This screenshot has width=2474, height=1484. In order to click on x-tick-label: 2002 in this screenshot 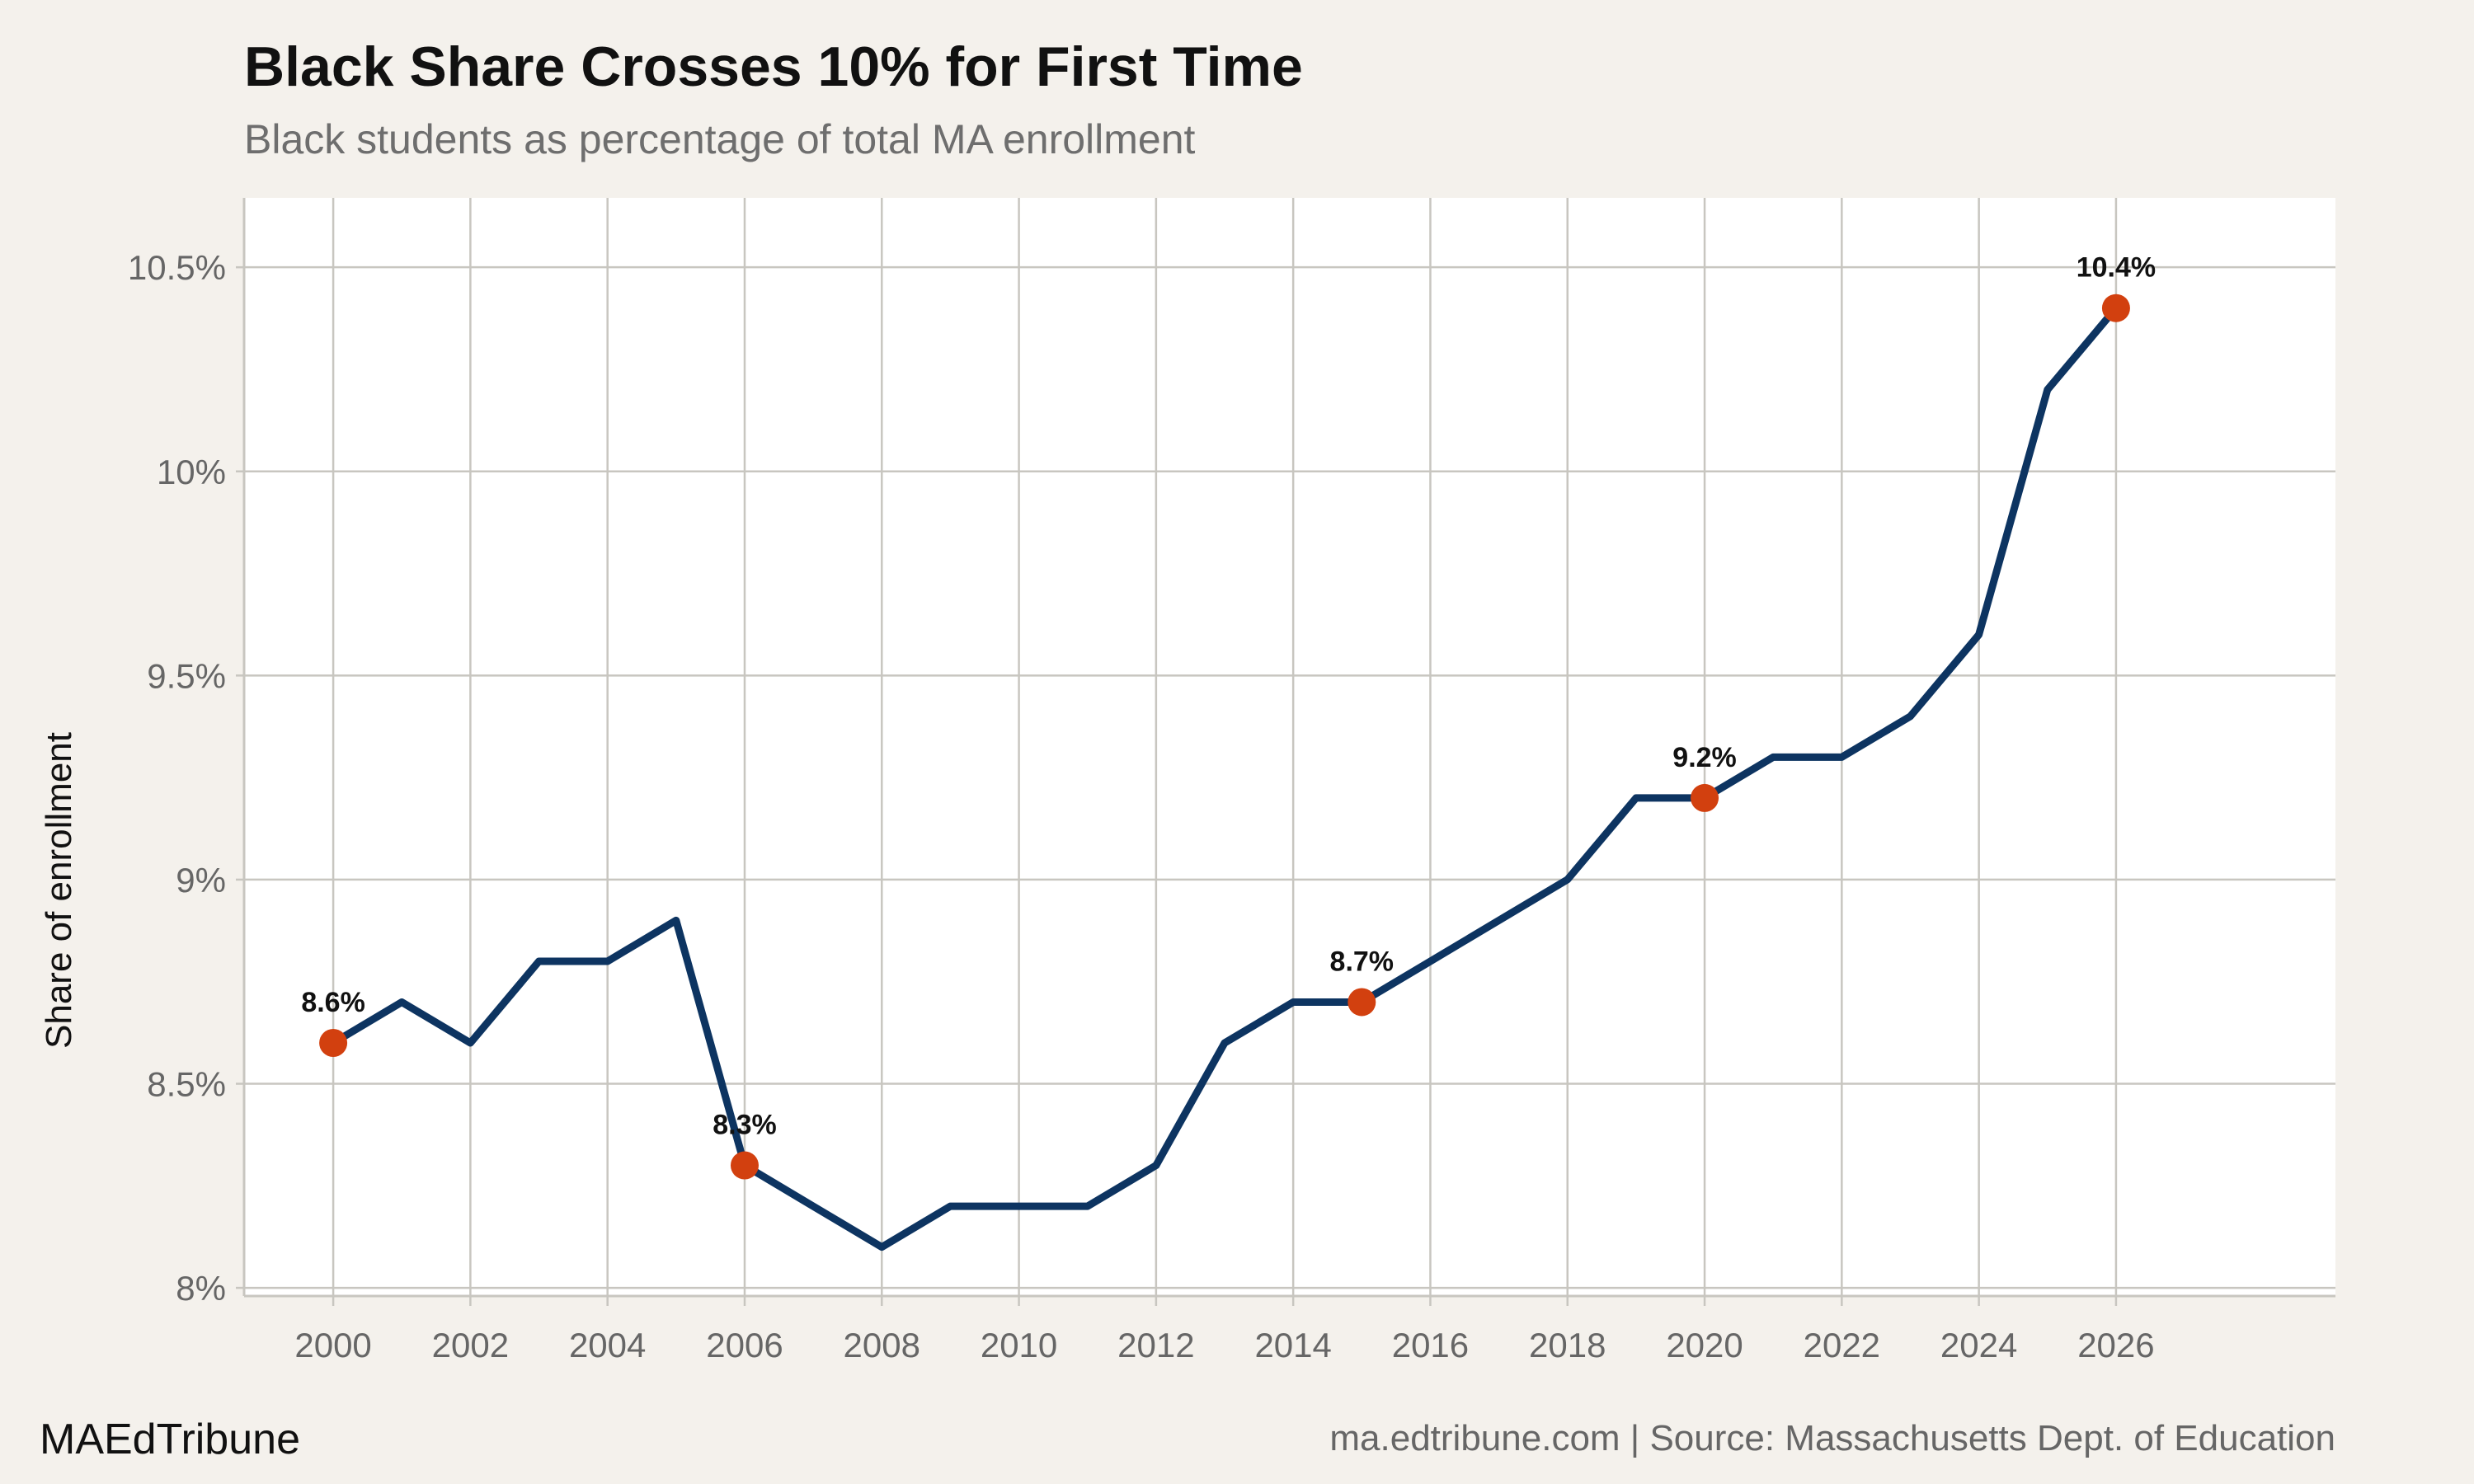, I will do `click(470, 1345)`.